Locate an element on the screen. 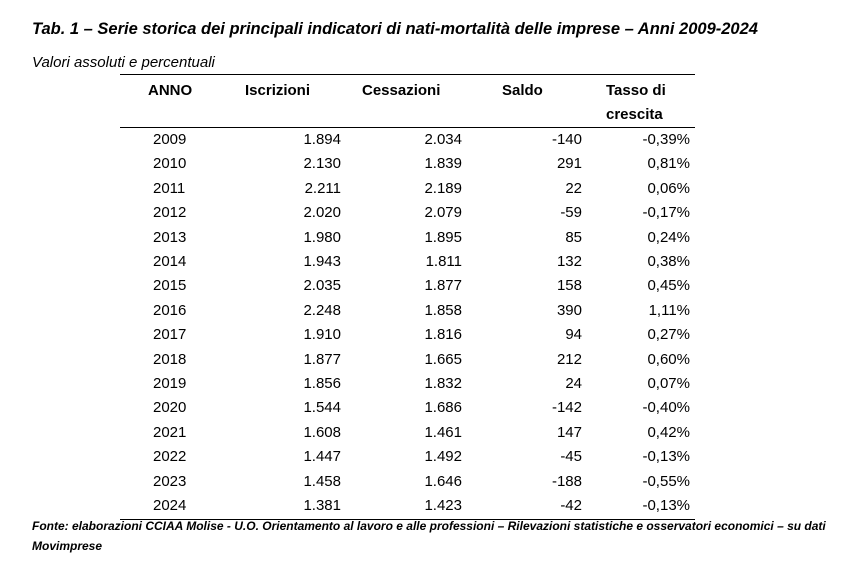 The image size is (860, 580). table-row: 2020 1.544 1.686 -142 -0,40% is located at coordinates (407, 408).